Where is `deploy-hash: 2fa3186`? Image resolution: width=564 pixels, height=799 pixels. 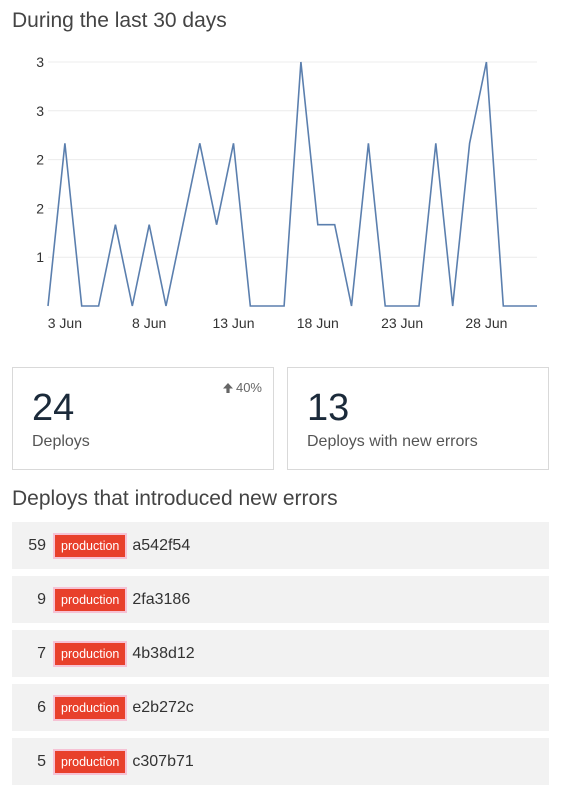
deploy-hash: 2fa3186 is located at coordinates (161, 599).